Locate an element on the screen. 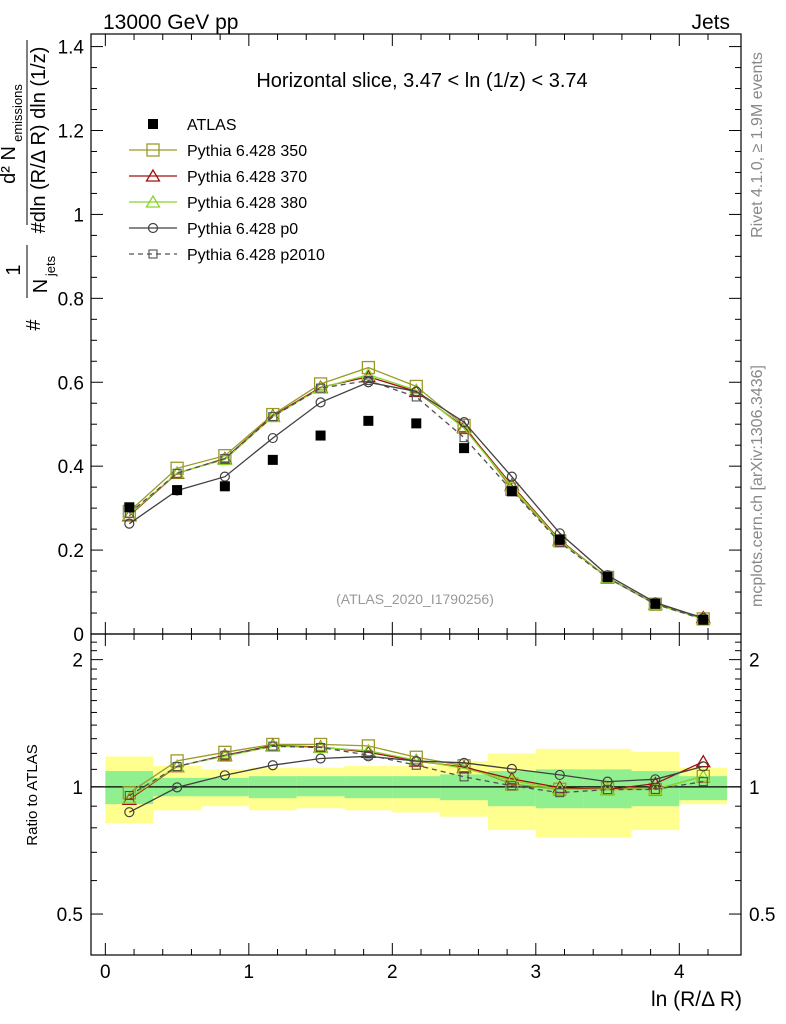 The image size is (786, 1024). ylabel-denominator: #dln (R/Δ R) dln (1/z) is located at coordinates (39, 140).